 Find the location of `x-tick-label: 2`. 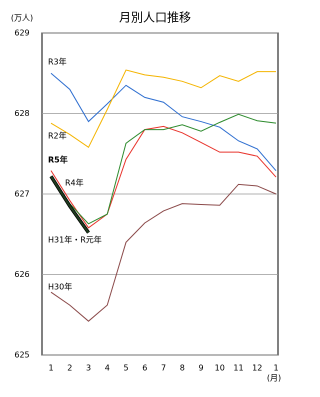

x-tick-label: 2 is located at coordinates (69, 368).